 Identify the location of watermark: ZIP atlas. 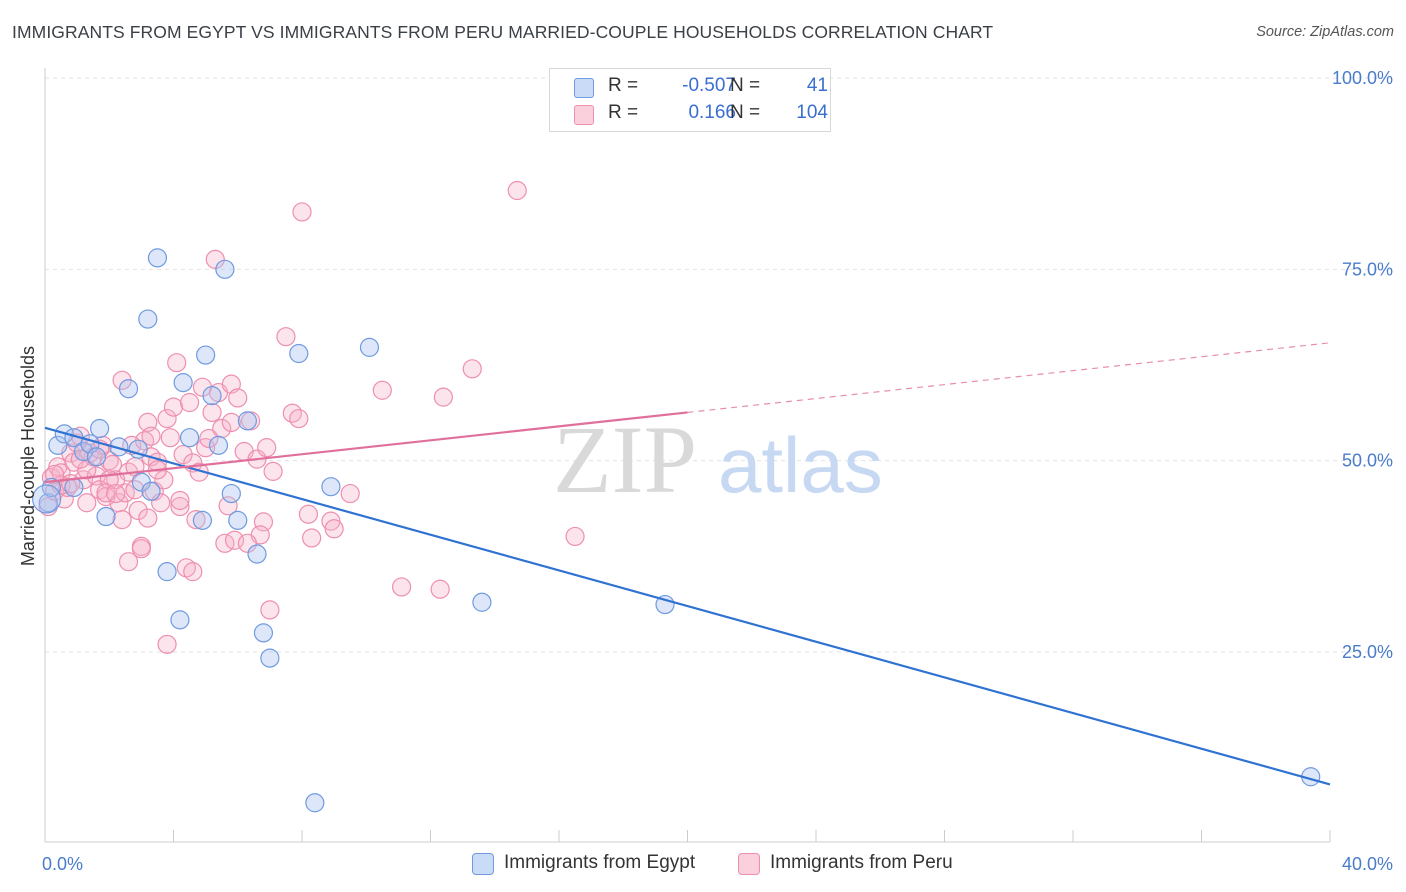
(718, 459).